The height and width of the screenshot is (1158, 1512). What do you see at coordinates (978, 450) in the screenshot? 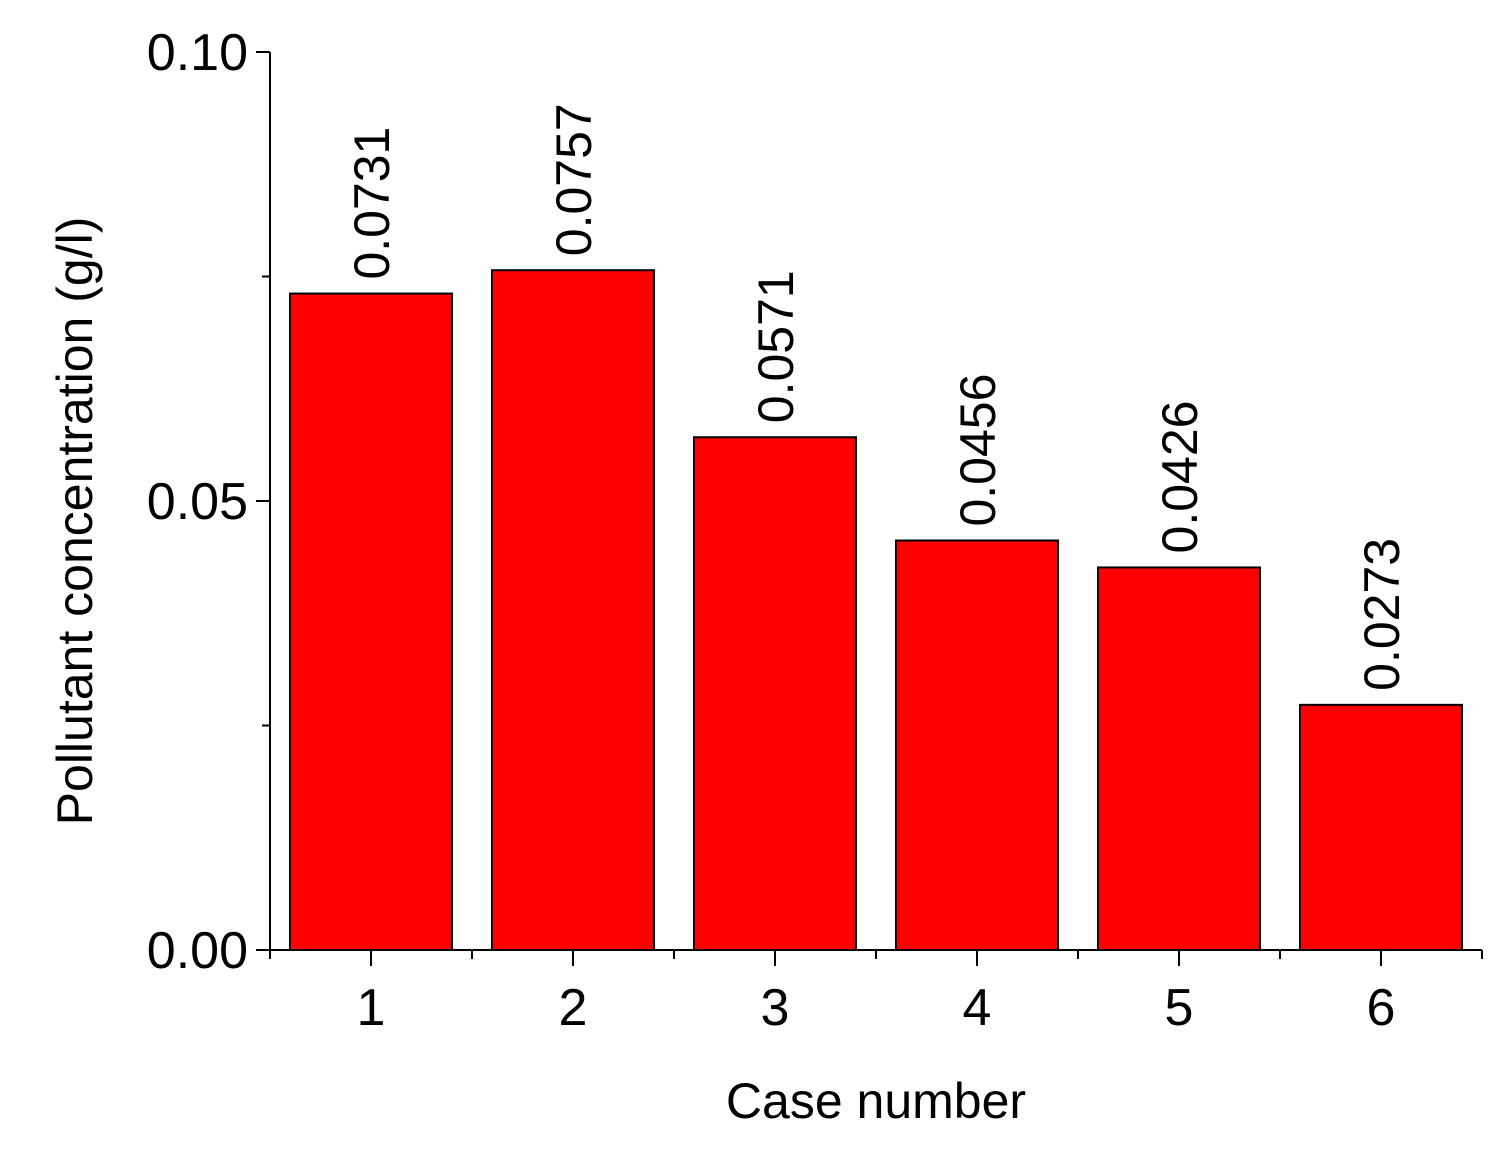
I see `data-label-4: 0.0456` at bounding box center [978, 450].